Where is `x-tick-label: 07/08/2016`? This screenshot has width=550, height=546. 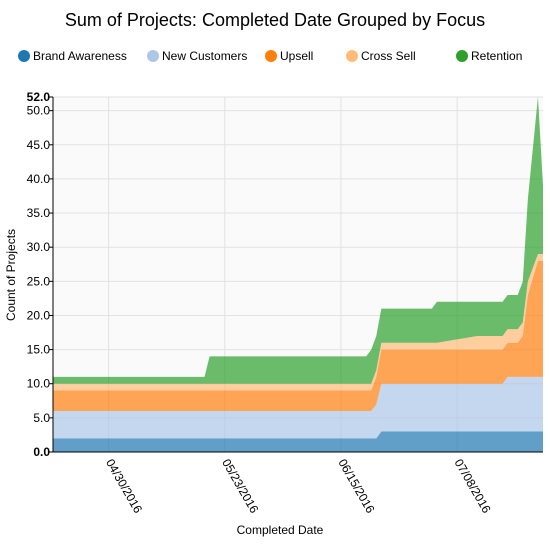 x-tick-label: 07/08/2016 is located at coordinates (473, 486).